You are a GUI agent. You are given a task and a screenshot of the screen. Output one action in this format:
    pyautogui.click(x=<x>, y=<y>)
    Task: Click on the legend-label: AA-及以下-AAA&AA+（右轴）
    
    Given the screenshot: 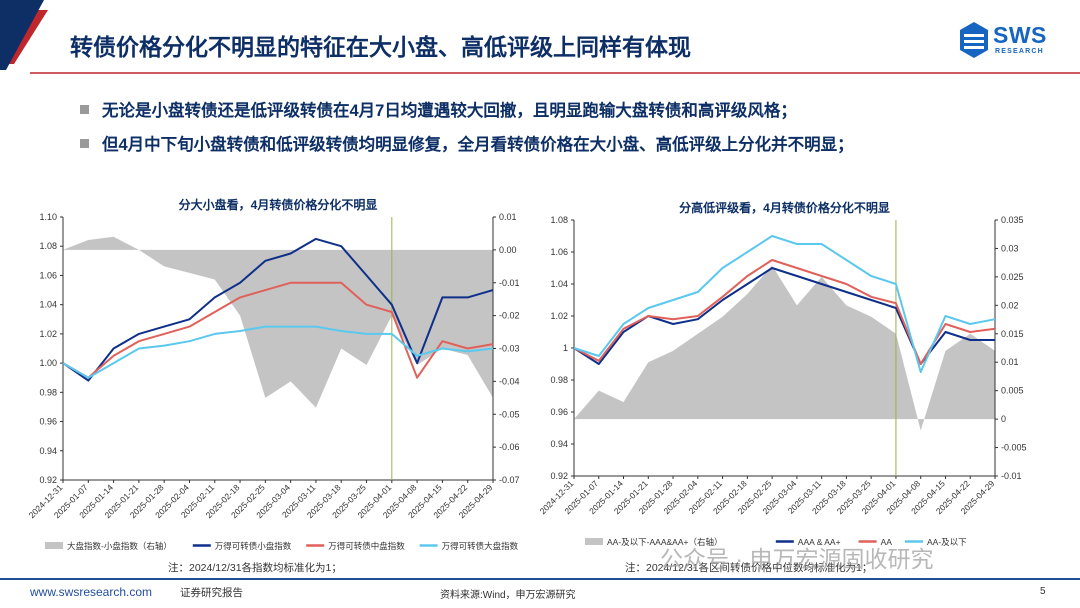 What is the action you would take?
    pyautogui.click(x=664, y=542)
    